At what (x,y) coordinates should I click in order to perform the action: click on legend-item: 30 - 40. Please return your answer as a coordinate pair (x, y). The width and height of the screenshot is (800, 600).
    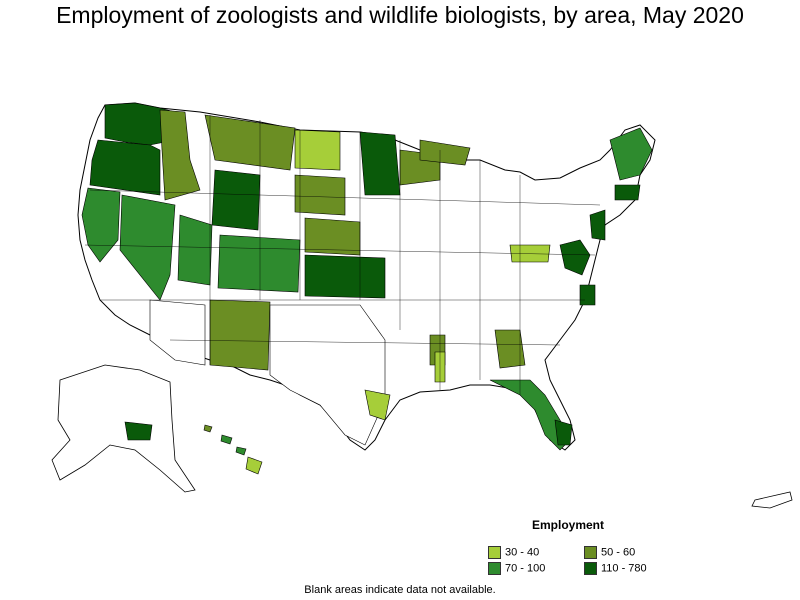
    Looking at the image, I should click on (513, 552).